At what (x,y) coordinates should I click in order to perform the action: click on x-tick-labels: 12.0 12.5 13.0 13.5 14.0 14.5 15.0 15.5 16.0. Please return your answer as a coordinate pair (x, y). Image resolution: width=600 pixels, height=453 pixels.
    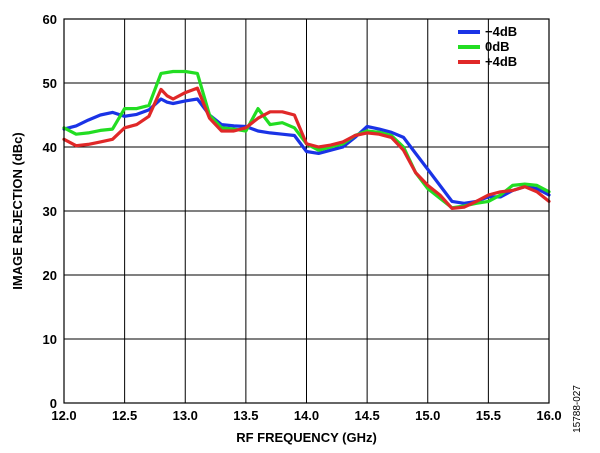
    Looking at the image, I should click on (306, 415).